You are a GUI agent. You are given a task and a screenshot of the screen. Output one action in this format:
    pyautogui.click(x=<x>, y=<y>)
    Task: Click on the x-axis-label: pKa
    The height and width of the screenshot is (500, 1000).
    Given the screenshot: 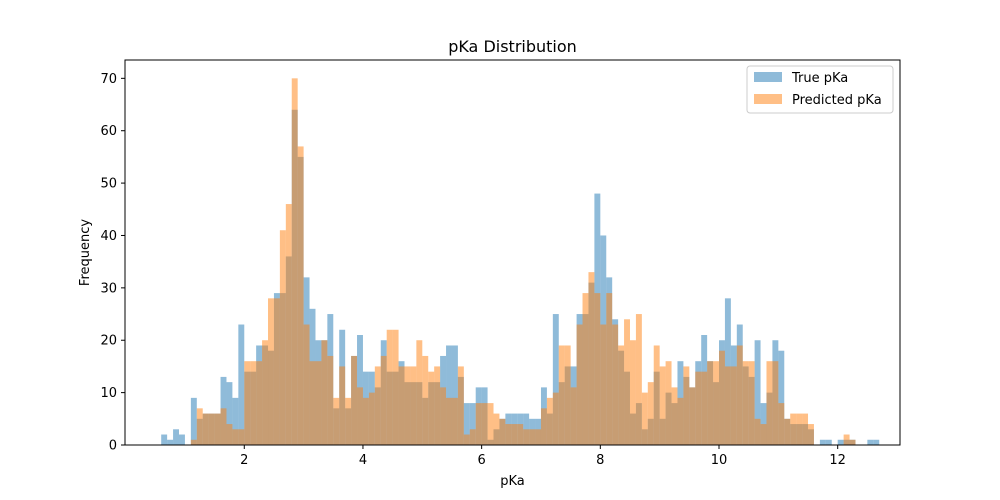 What is the action you would take?
    pyautogui.click(x=512, y=481)
    